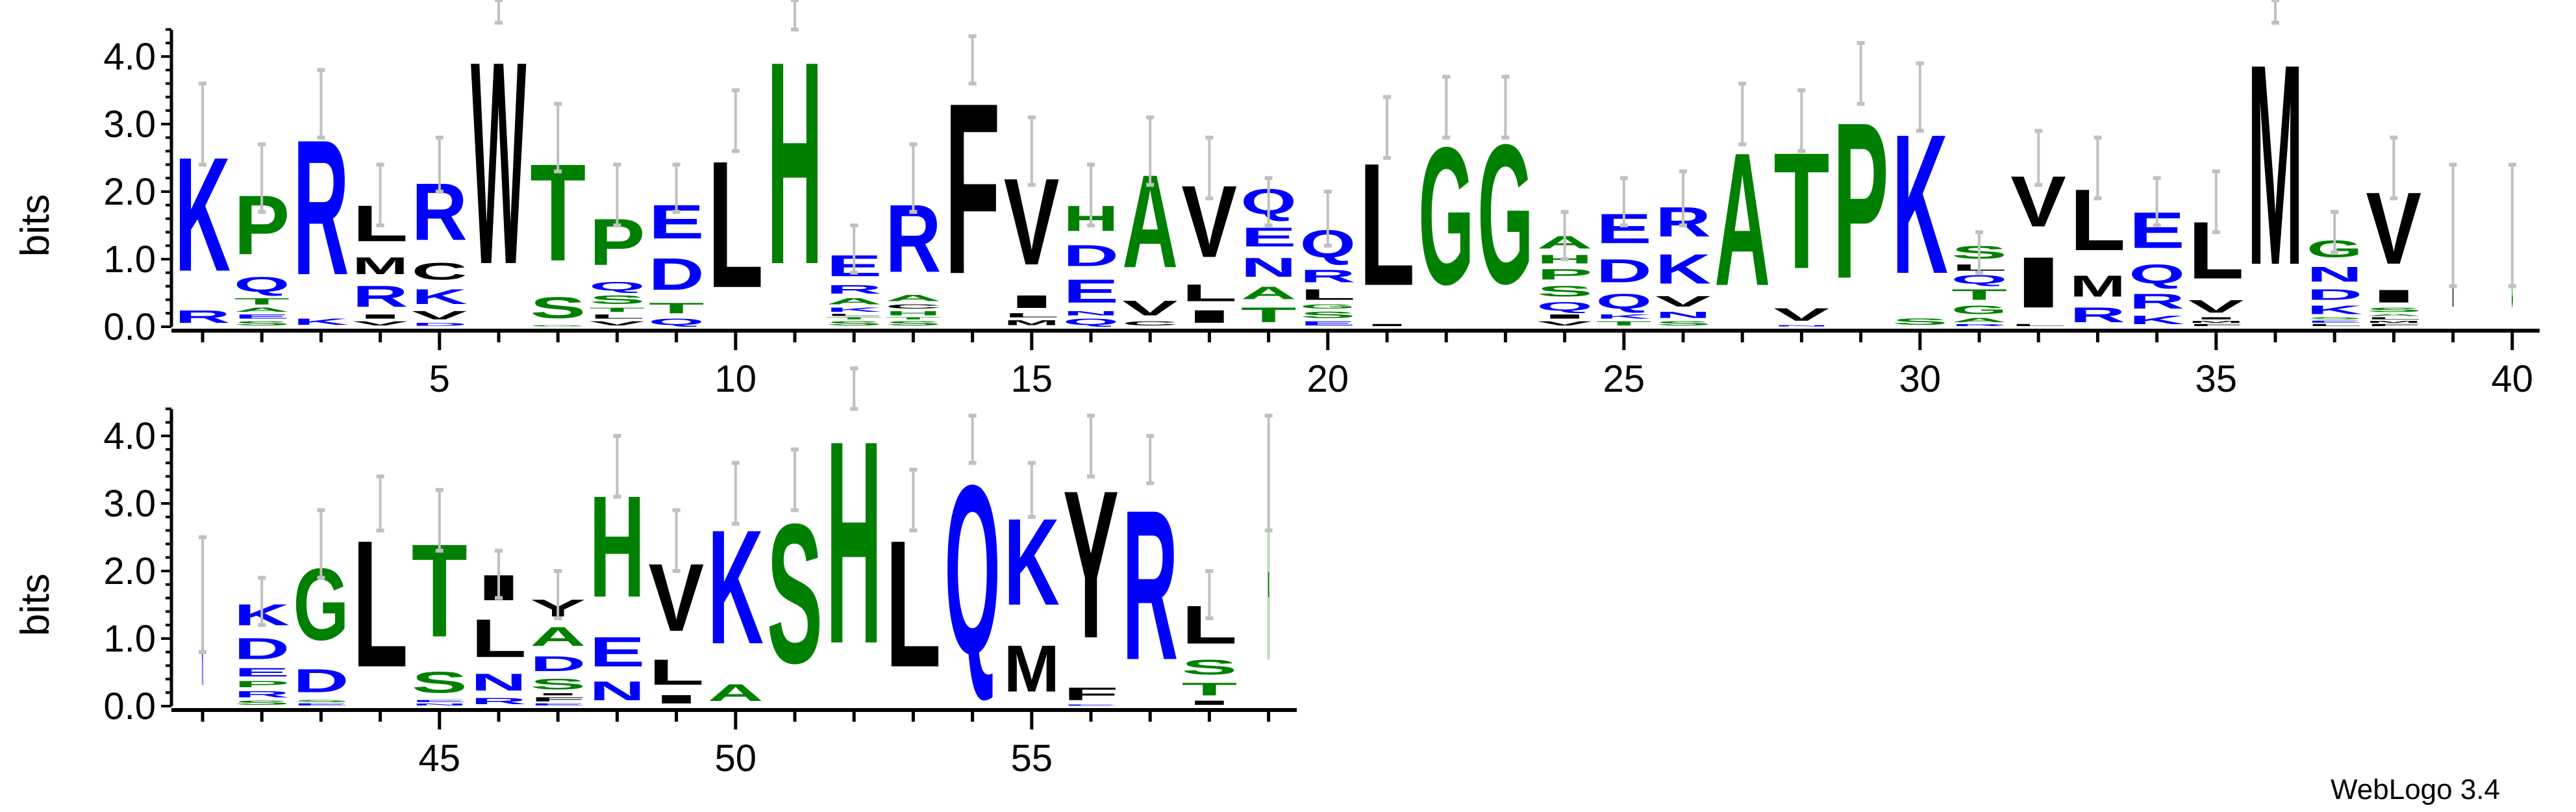  Describe the element at coordinates (1150, 221) in the screenshot. I see `logo-column: CVA` at that location.